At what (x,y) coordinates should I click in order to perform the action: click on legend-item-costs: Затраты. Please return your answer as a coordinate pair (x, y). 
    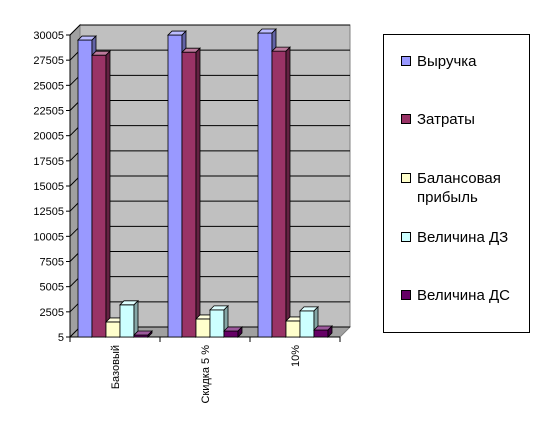
    Looking at the image, I should click on (467, 119).